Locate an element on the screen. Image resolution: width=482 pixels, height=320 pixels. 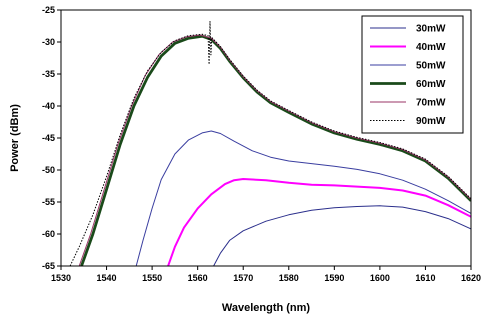
y-tick-label: -50 is located at coordinates (48, 170).